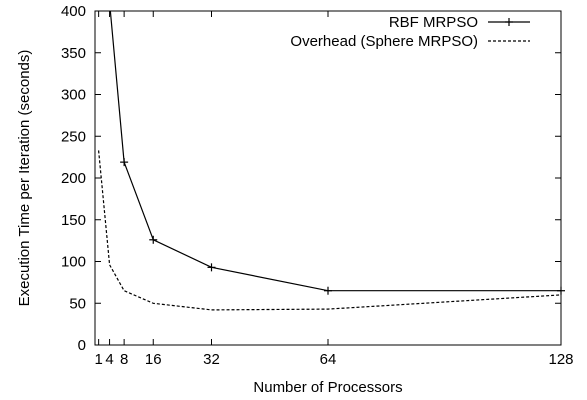 This screenshot has height=400, width=587. Describe the element at coordinates (109, 359) in the screenshot. I see `x-tick-label: 4` at that location.